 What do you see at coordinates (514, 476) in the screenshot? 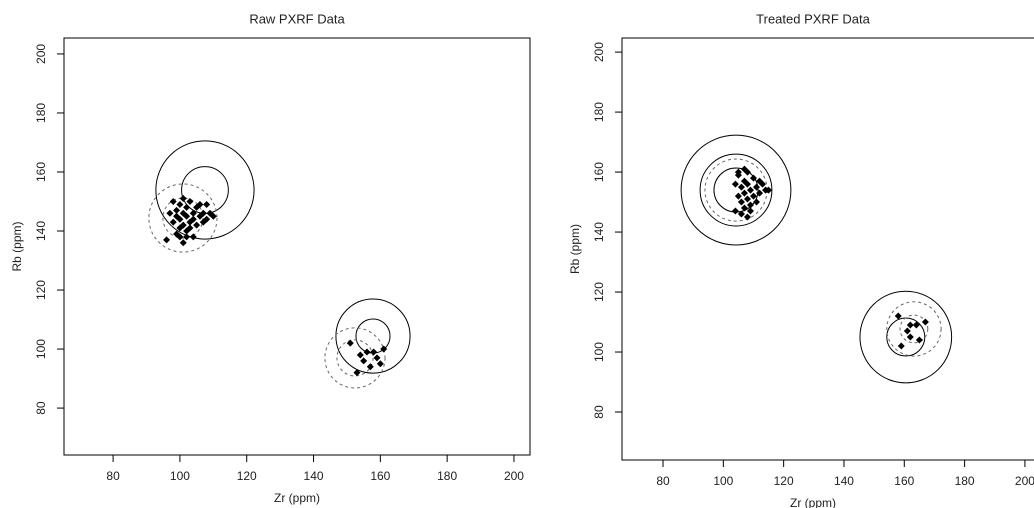
I see `x-tick-label: 200` at bounding box center [514, 476].